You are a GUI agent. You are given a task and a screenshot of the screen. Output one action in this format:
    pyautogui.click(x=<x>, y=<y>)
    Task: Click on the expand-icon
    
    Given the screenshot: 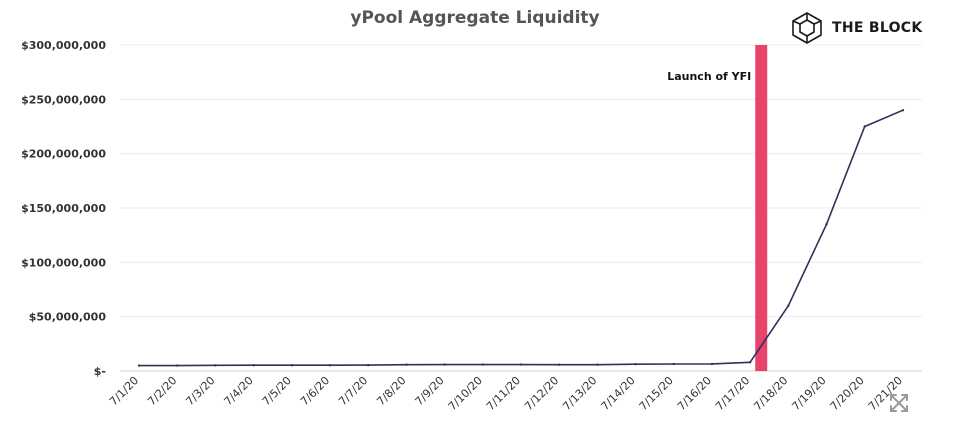 What is the action you would take?
    pyautogui.click(x=899, y=403)
    